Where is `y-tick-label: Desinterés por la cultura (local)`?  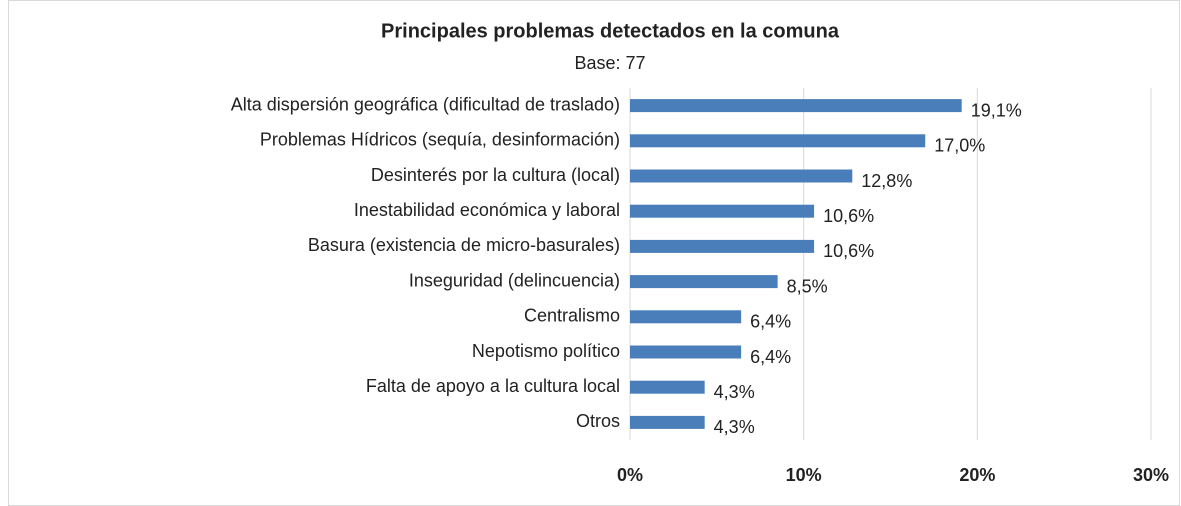
y-tick-label: Desinterés por la cultura (local) is located at coordinates (495, 175).